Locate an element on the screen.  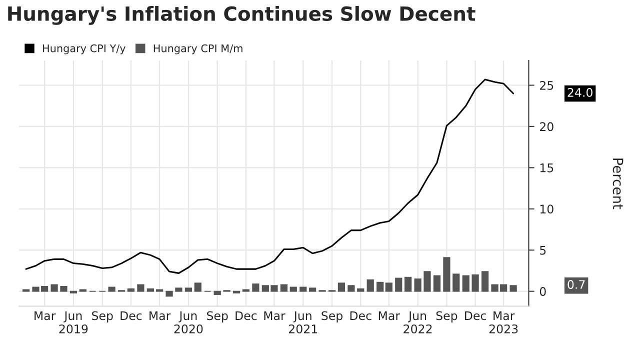
text: 0.7 is located at coordinates (576, 284).